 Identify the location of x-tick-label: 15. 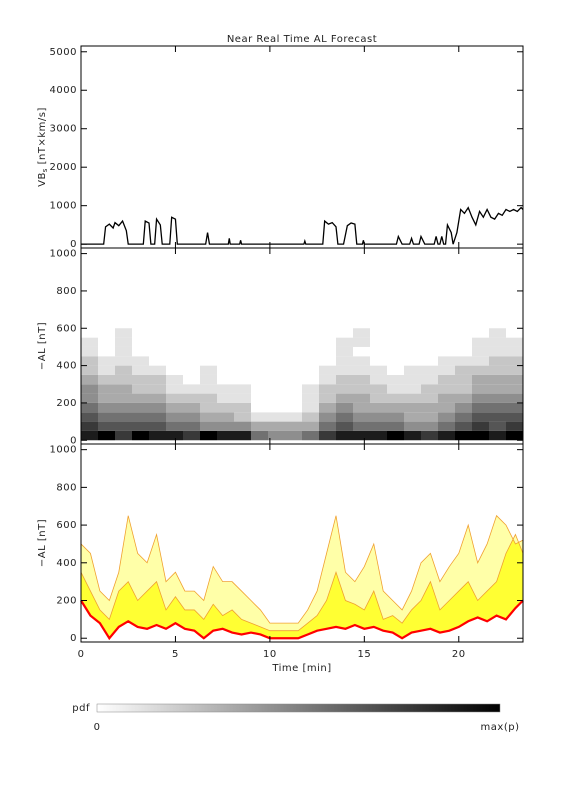
(364, 654).